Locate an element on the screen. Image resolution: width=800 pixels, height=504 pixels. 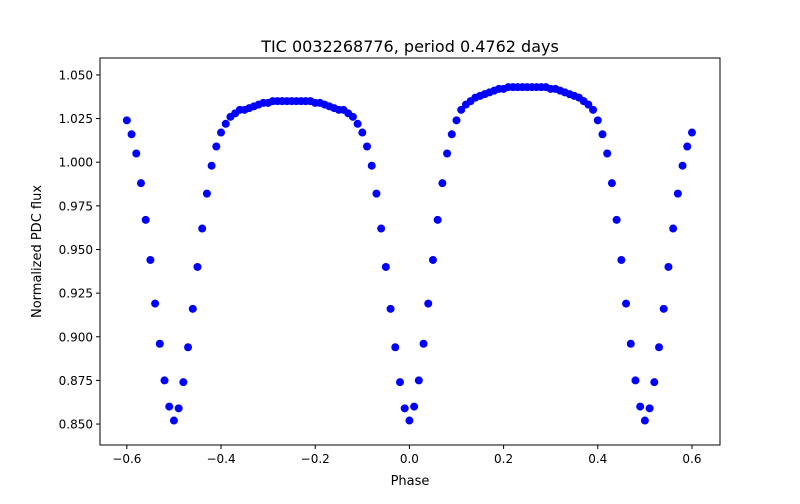
chart-title: TIC 0032268776, period 0.4762 days is located at coordinates (409, 46).